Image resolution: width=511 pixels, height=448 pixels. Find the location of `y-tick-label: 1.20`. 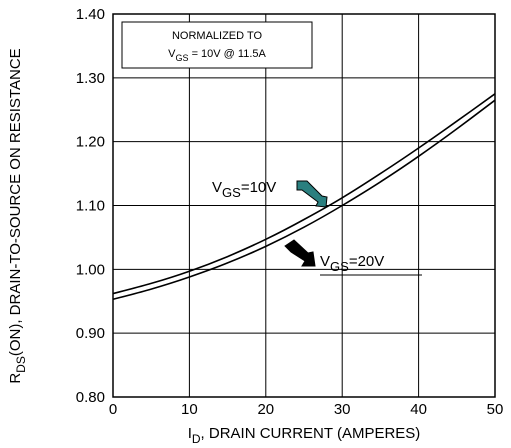

y-tick-label: 1.20 is located at coordinates (90, 142).